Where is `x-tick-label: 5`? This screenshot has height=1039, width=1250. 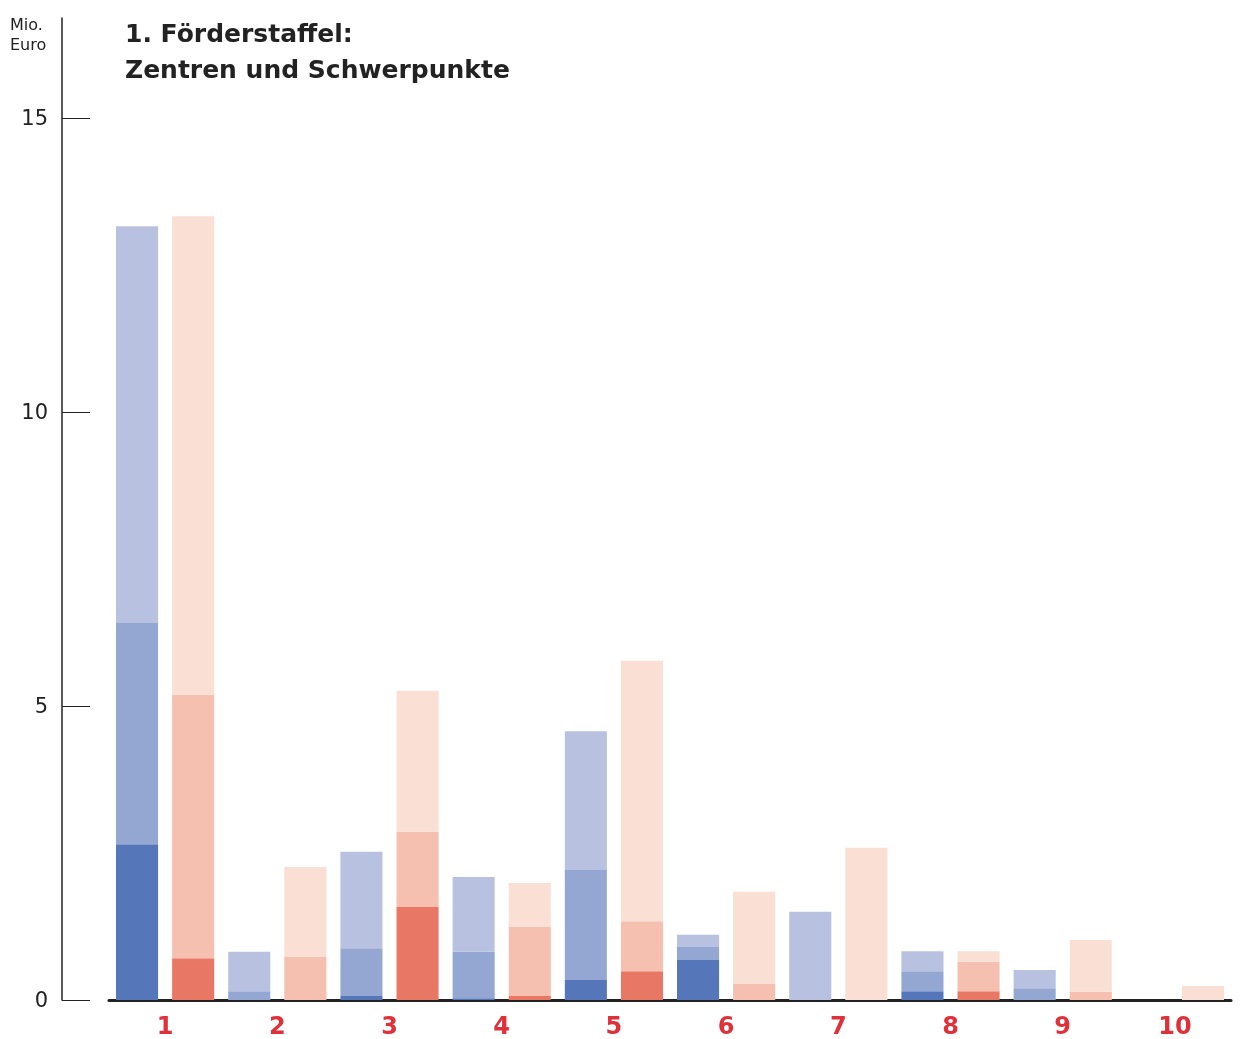 x-tick-label: 5 is located at coordinates (614, 1025).